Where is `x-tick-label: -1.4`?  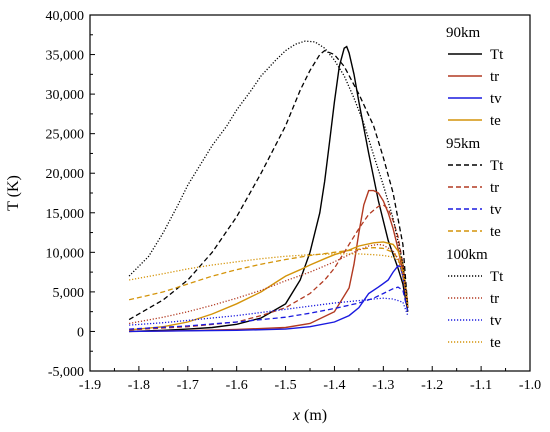 x-tick-label: -1.4 is located at coordinates (334, 385).